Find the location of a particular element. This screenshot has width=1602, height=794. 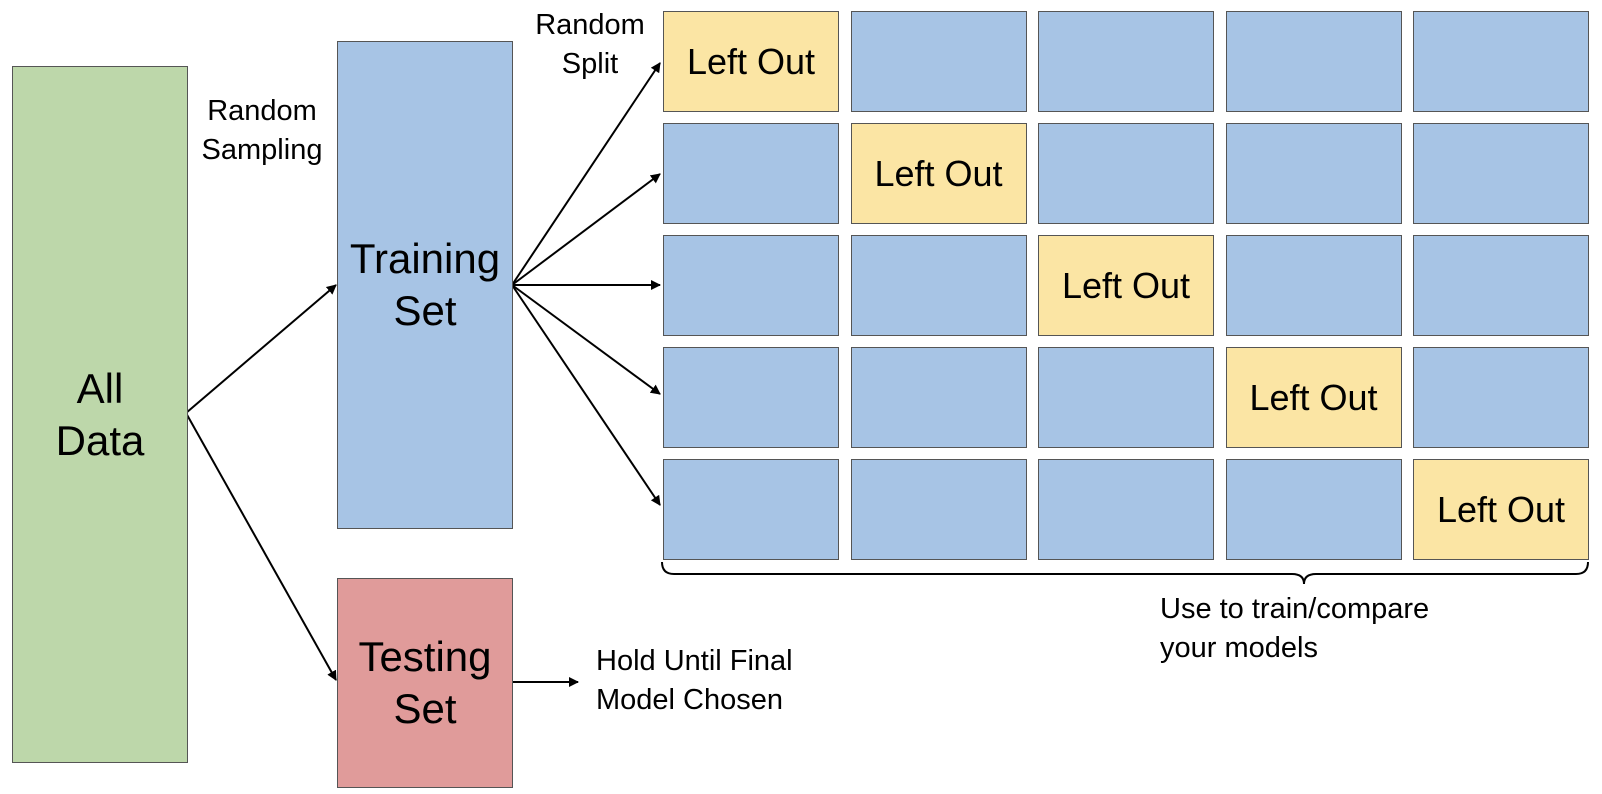

training-set-label: Training Set is located at coordinates (425, 284).